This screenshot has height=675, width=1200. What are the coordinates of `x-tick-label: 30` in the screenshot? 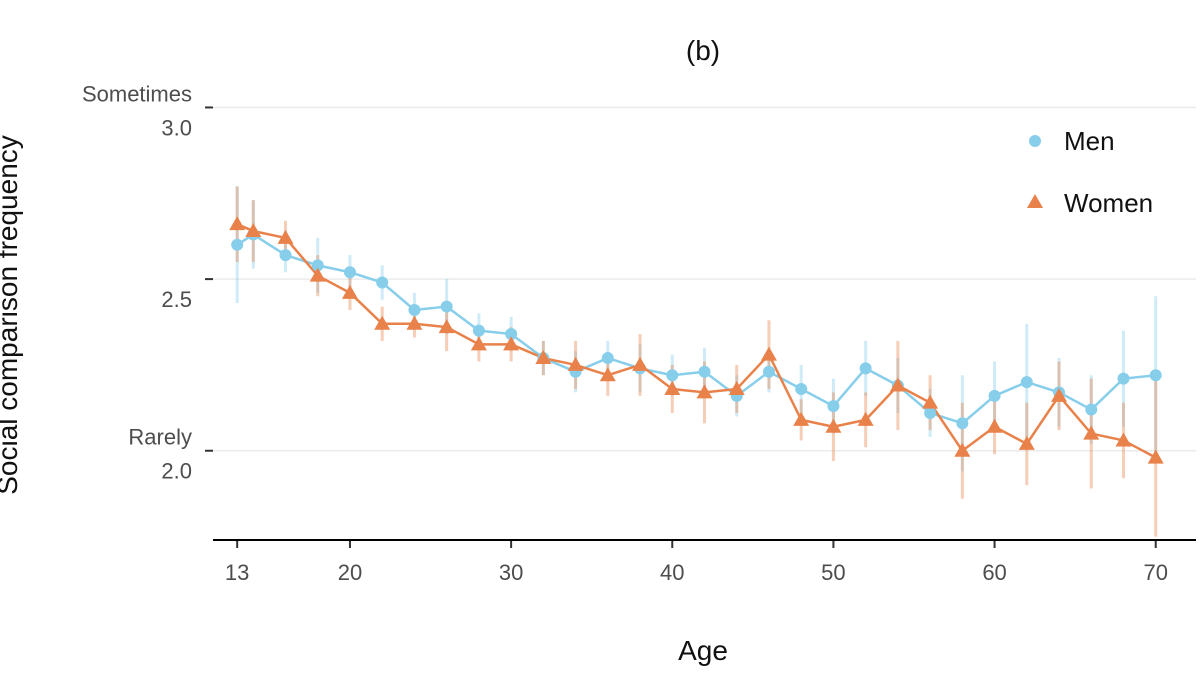 It's located at (511, 572).